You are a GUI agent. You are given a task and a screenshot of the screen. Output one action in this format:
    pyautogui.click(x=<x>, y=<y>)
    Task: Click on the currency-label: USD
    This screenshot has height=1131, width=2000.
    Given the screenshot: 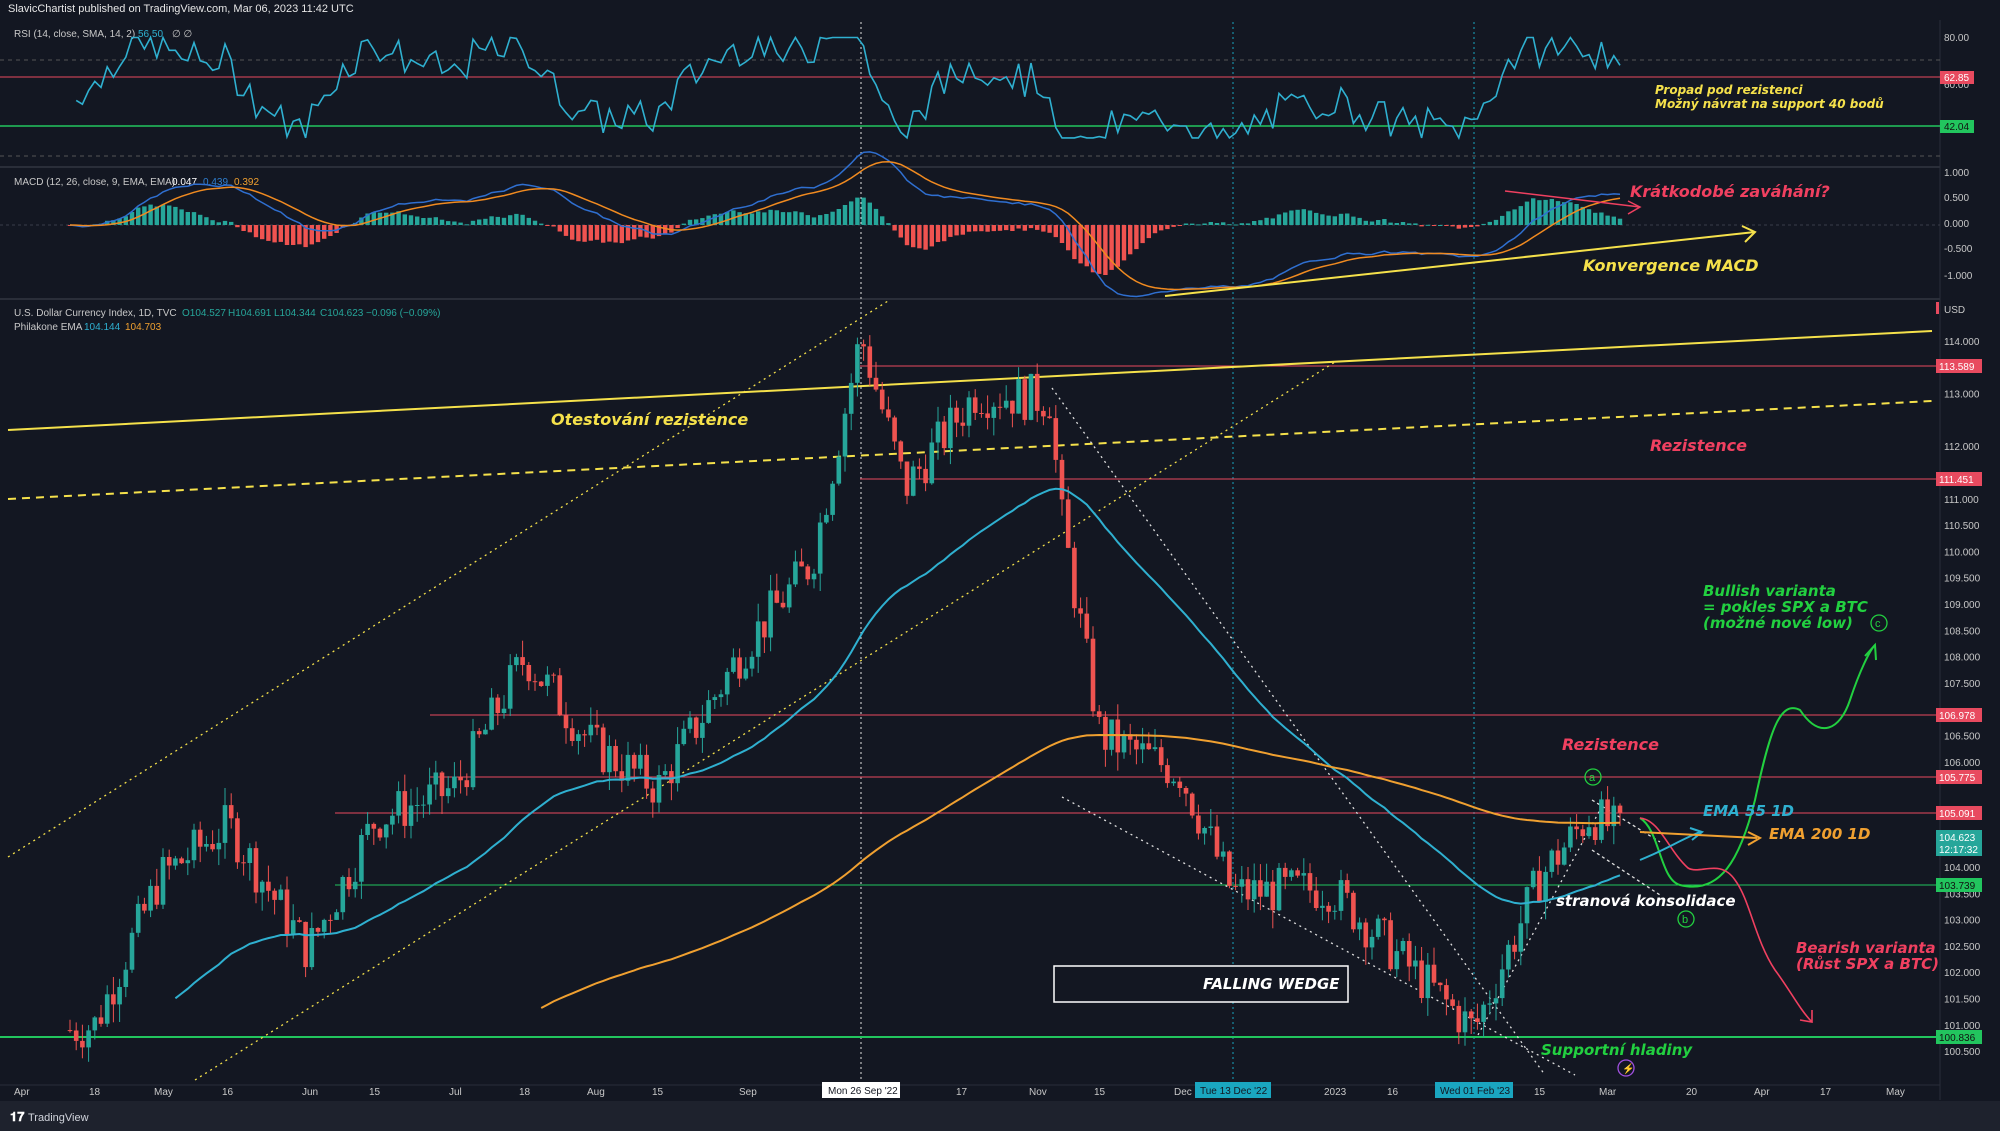 What is the action you would take?
    pyautogui.click(x=1954, y=310)
    